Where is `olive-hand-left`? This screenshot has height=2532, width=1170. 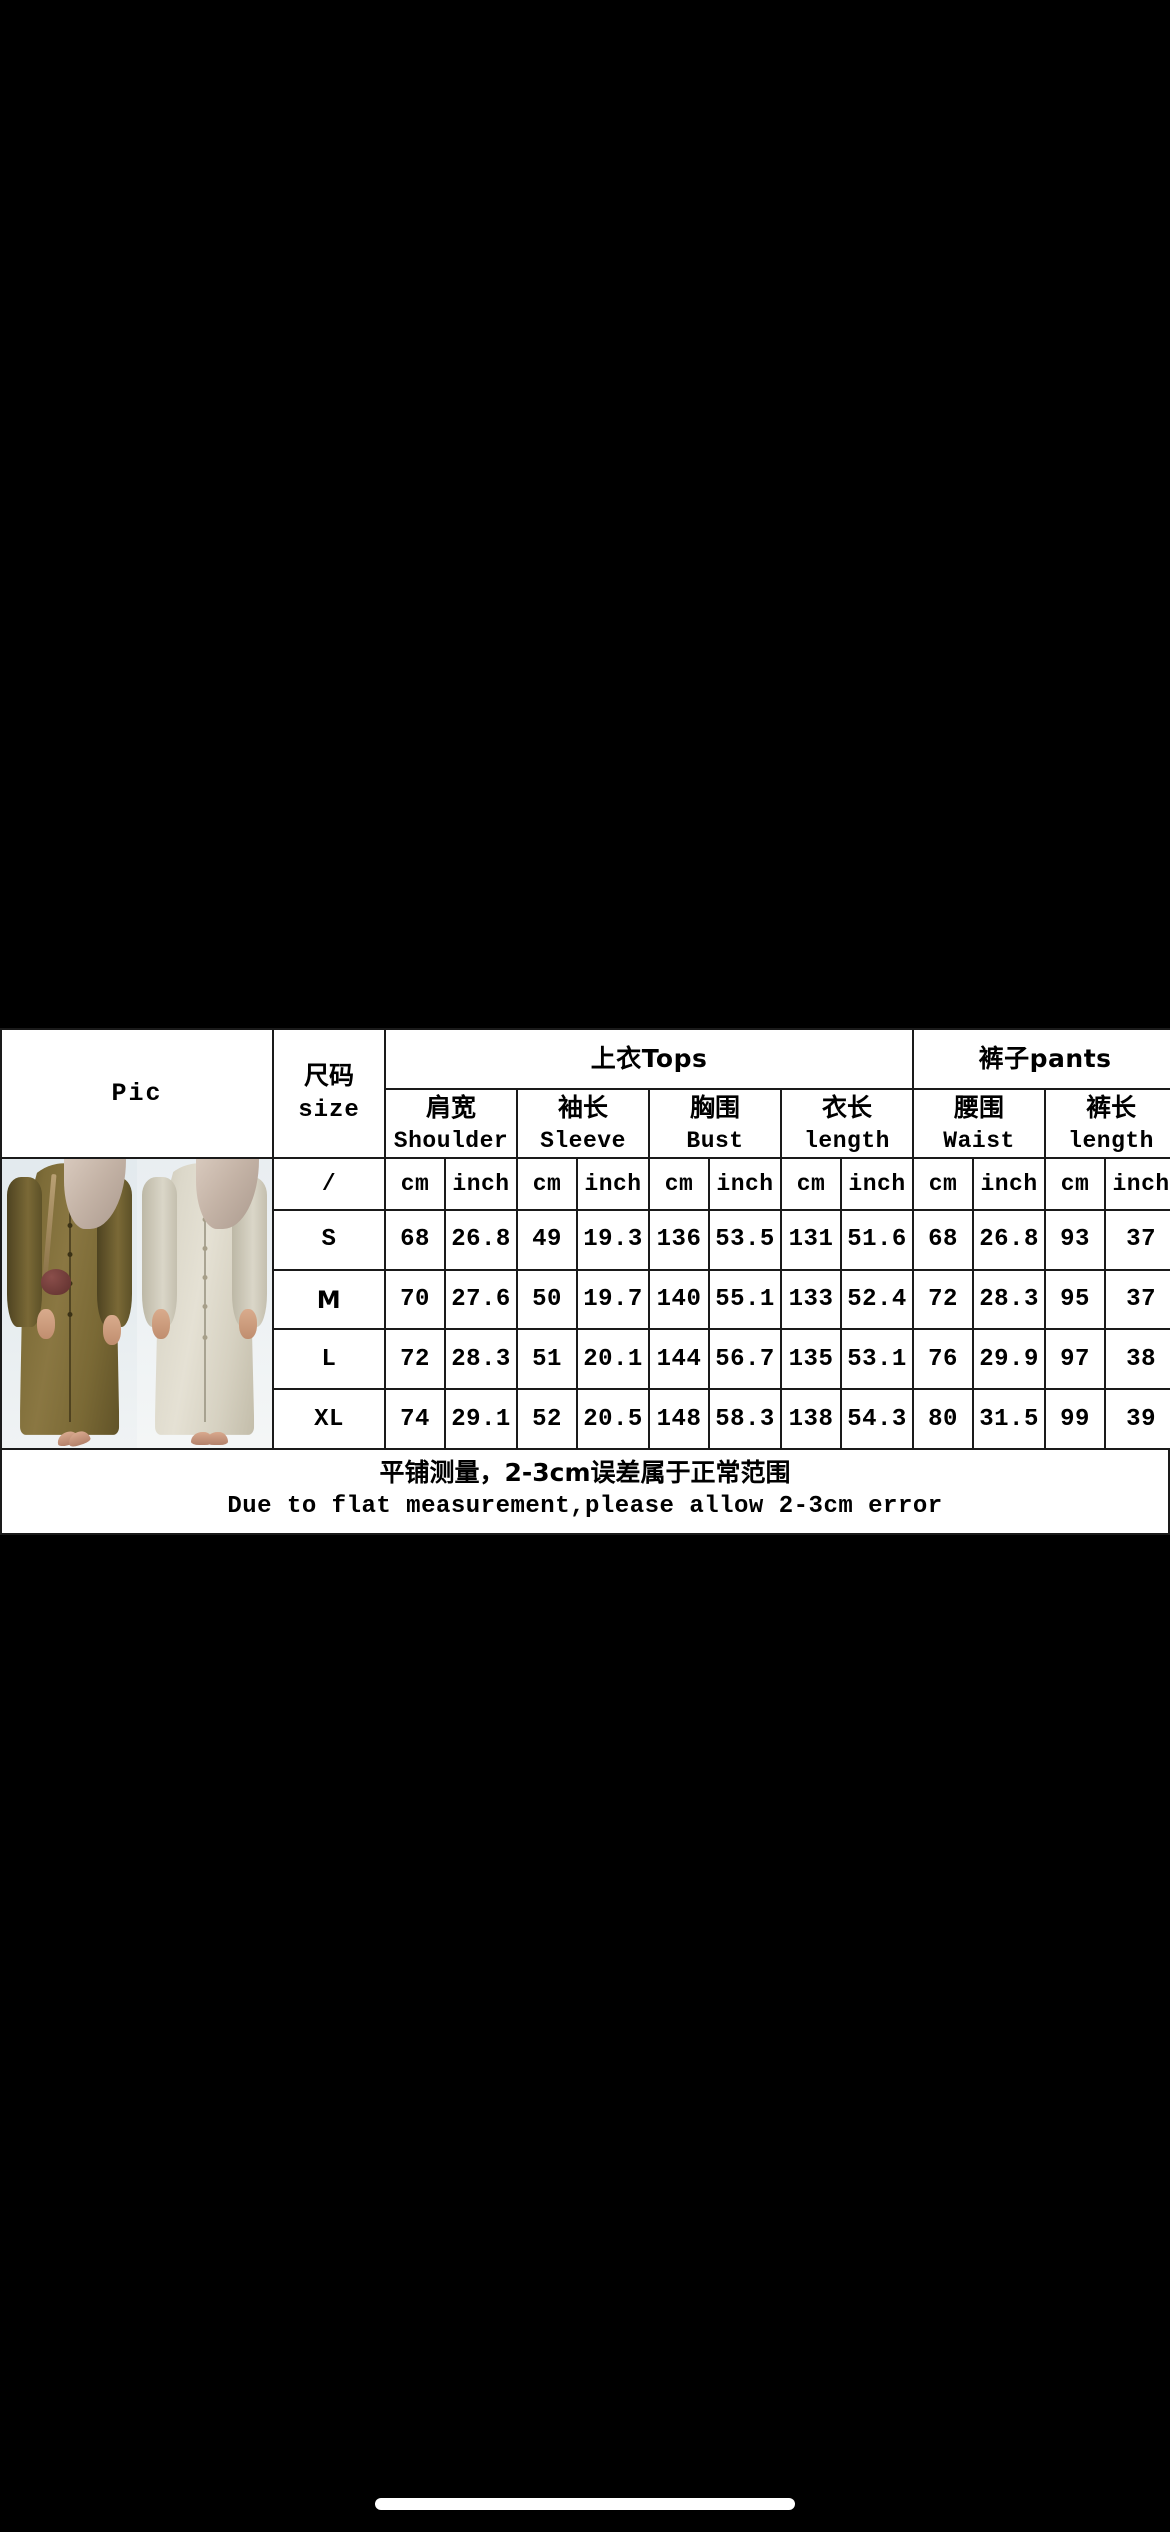 olive-hand-left is located at coordinates (46, 1324).